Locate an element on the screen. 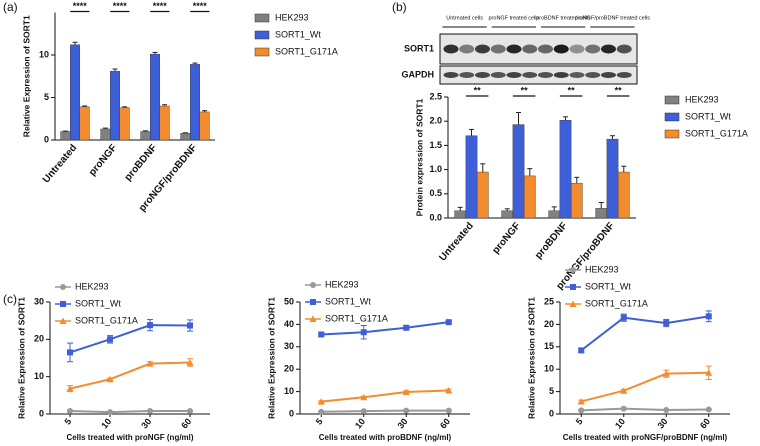 The width and height of the screenshot is (760, 446). y-tick-label: 2.5 is located at coordinates (435, 96).